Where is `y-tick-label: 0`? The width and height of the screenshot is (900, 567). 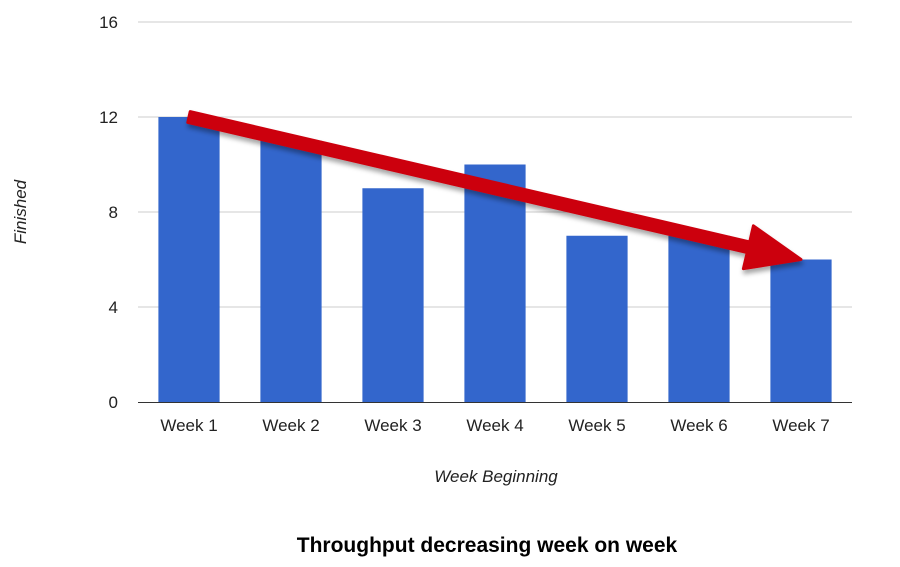
y-tick-label: 0 is located at coordinates (113, 402).